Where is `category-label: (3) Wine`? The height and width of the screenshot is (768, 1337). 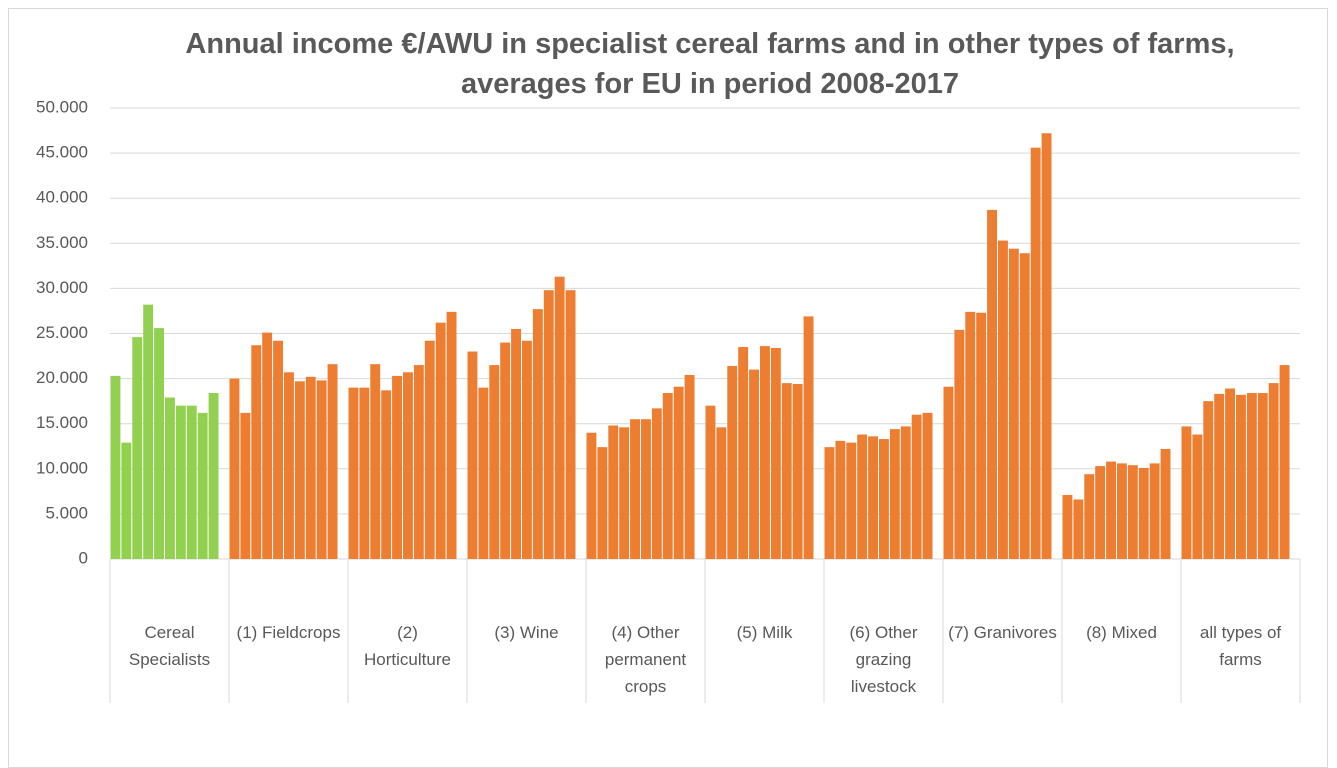 category-label: (3) Wine is located at coordinates (526, 632).